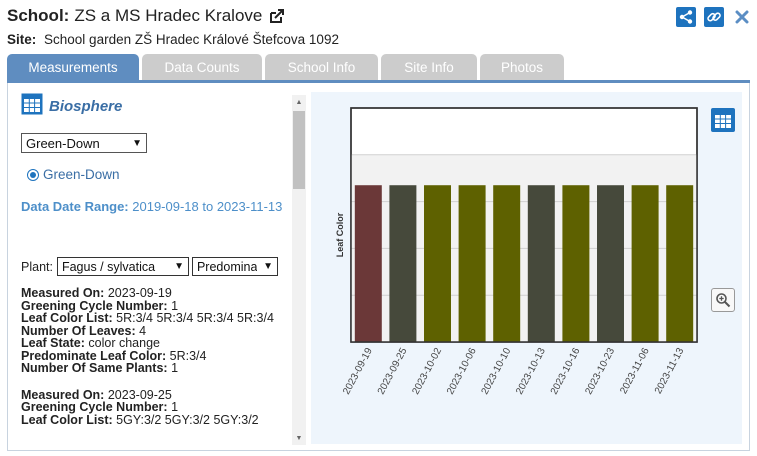 The height and width of the screenshot is (456, 757). I want to click on x-tick-label: 2023-11-13, so click(670, 371).